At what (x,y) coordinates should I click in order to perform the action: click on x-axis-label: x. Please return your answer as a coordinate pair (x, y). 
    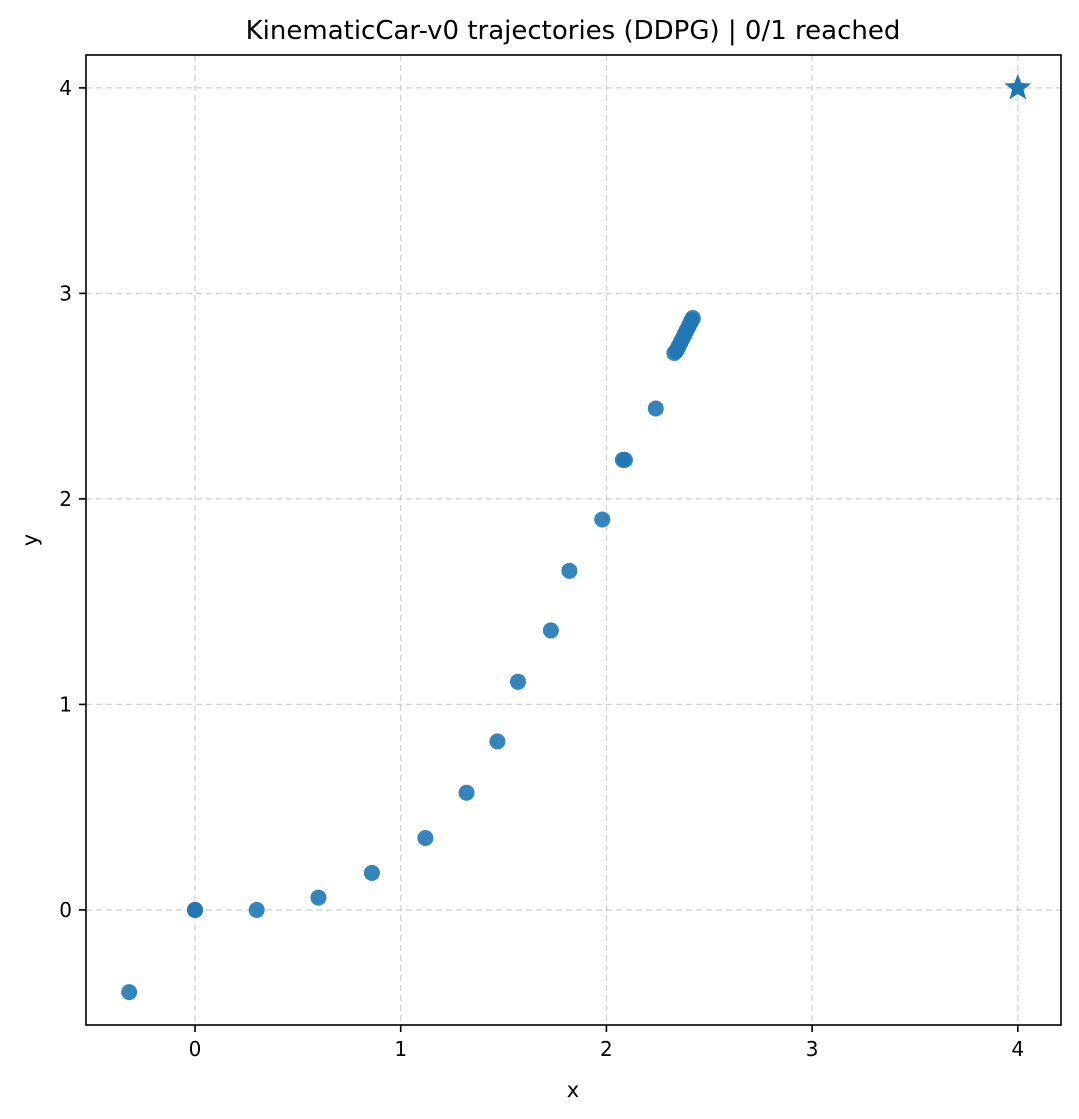
    Looking at the image, I should click on (573, 1090).